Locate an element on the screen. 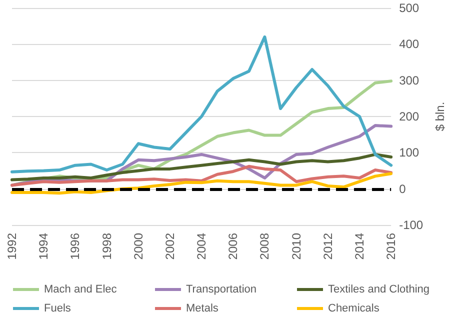  y-tick-label: 0 is located at coordinates (402, 189).